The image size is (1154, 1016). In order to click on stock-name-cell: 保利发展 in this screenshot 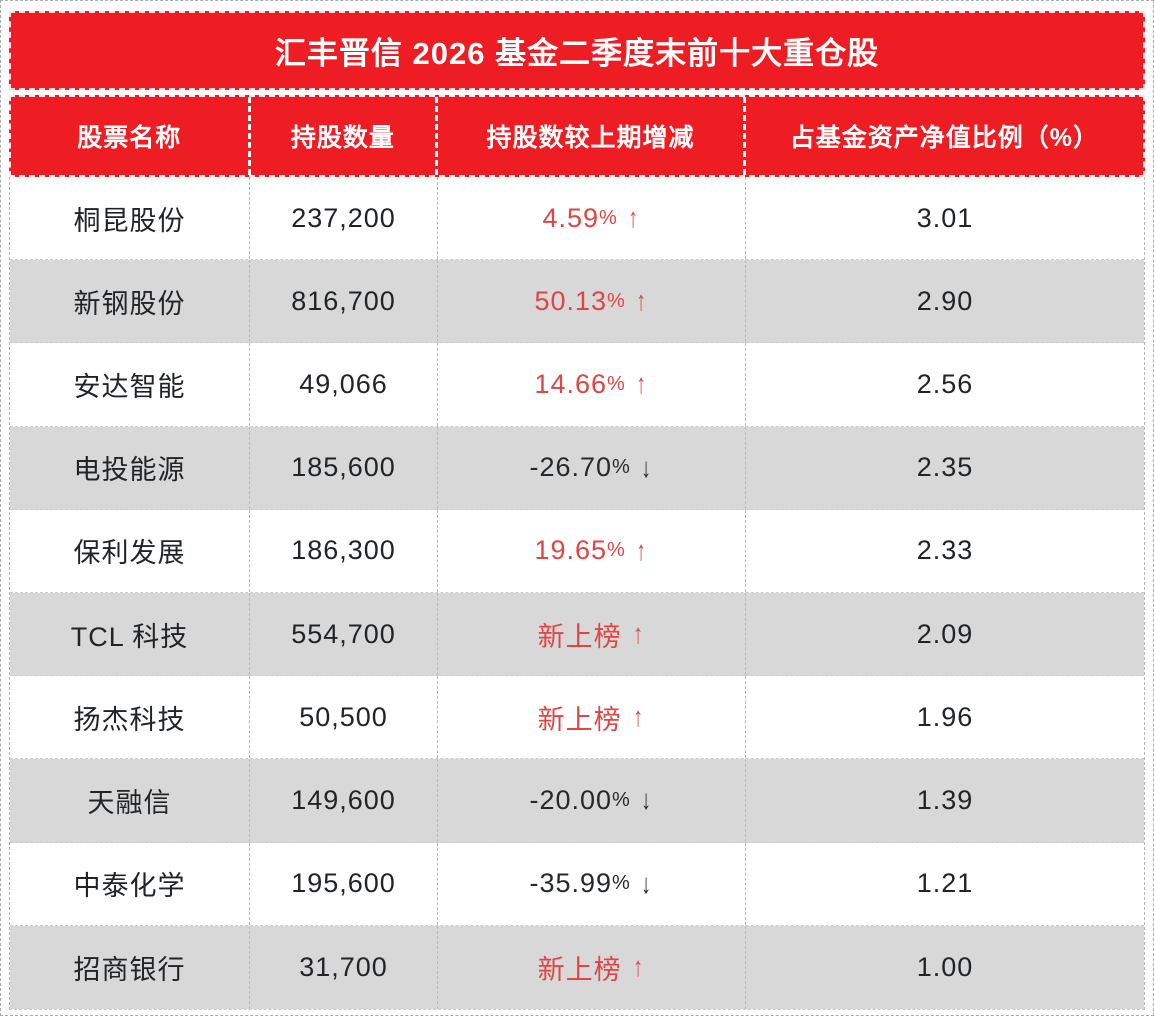, I will do `click(130, 550)`.